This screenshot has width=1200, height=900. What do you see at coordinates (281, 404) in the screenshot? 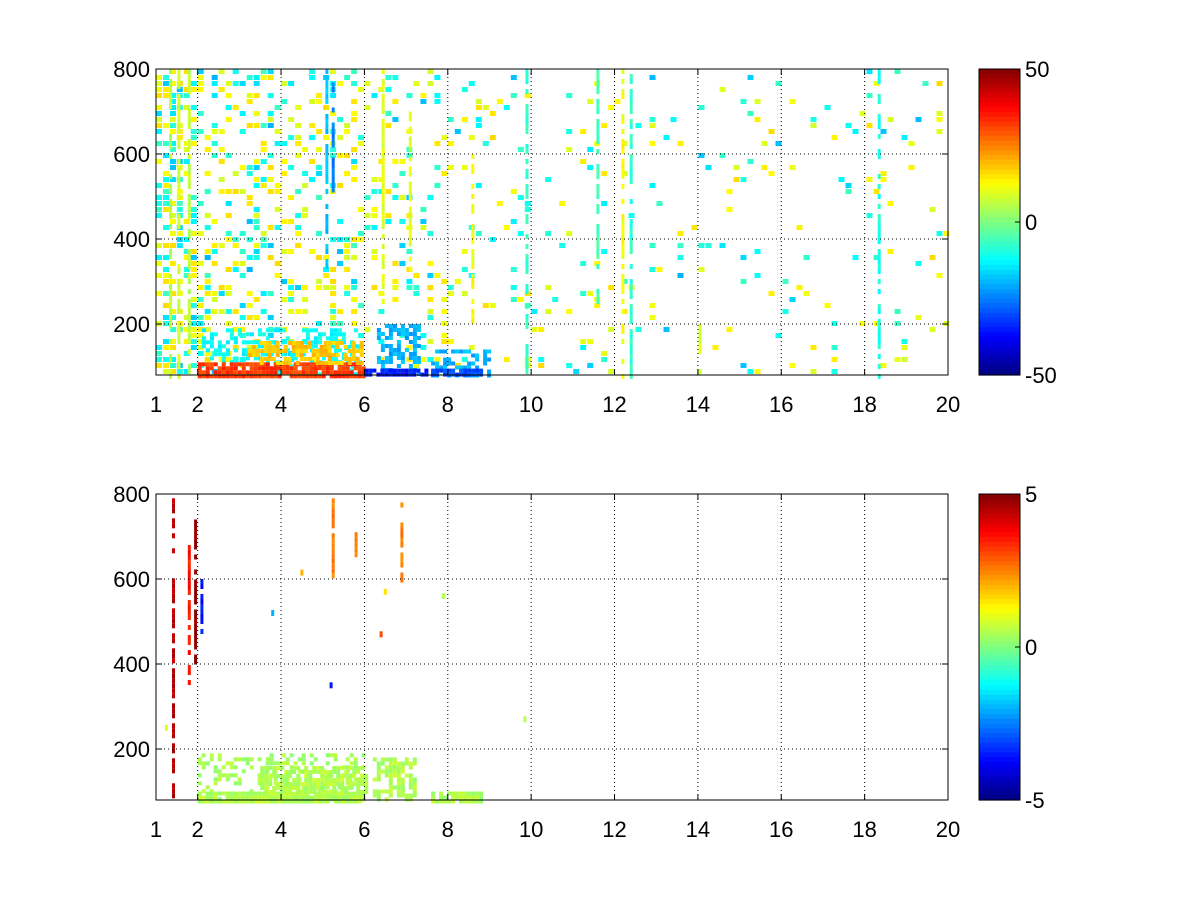
I see `x-tick-label: 4` at bounding box center [281, 404].